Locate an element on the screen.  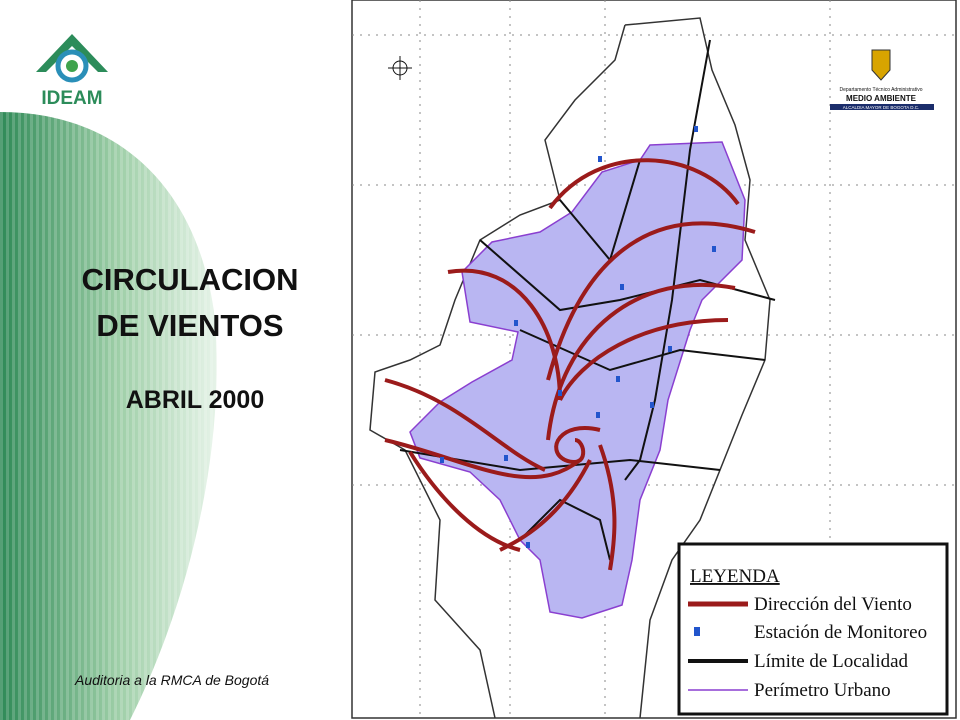
logo-name: IDEAM is located at coordinates (71, 98).